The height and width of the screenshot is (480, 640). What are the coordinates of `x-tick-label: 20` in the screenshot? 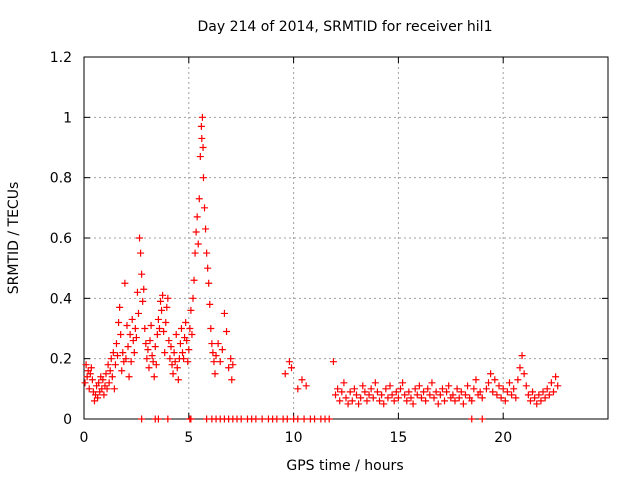 It's located at (503, 438).